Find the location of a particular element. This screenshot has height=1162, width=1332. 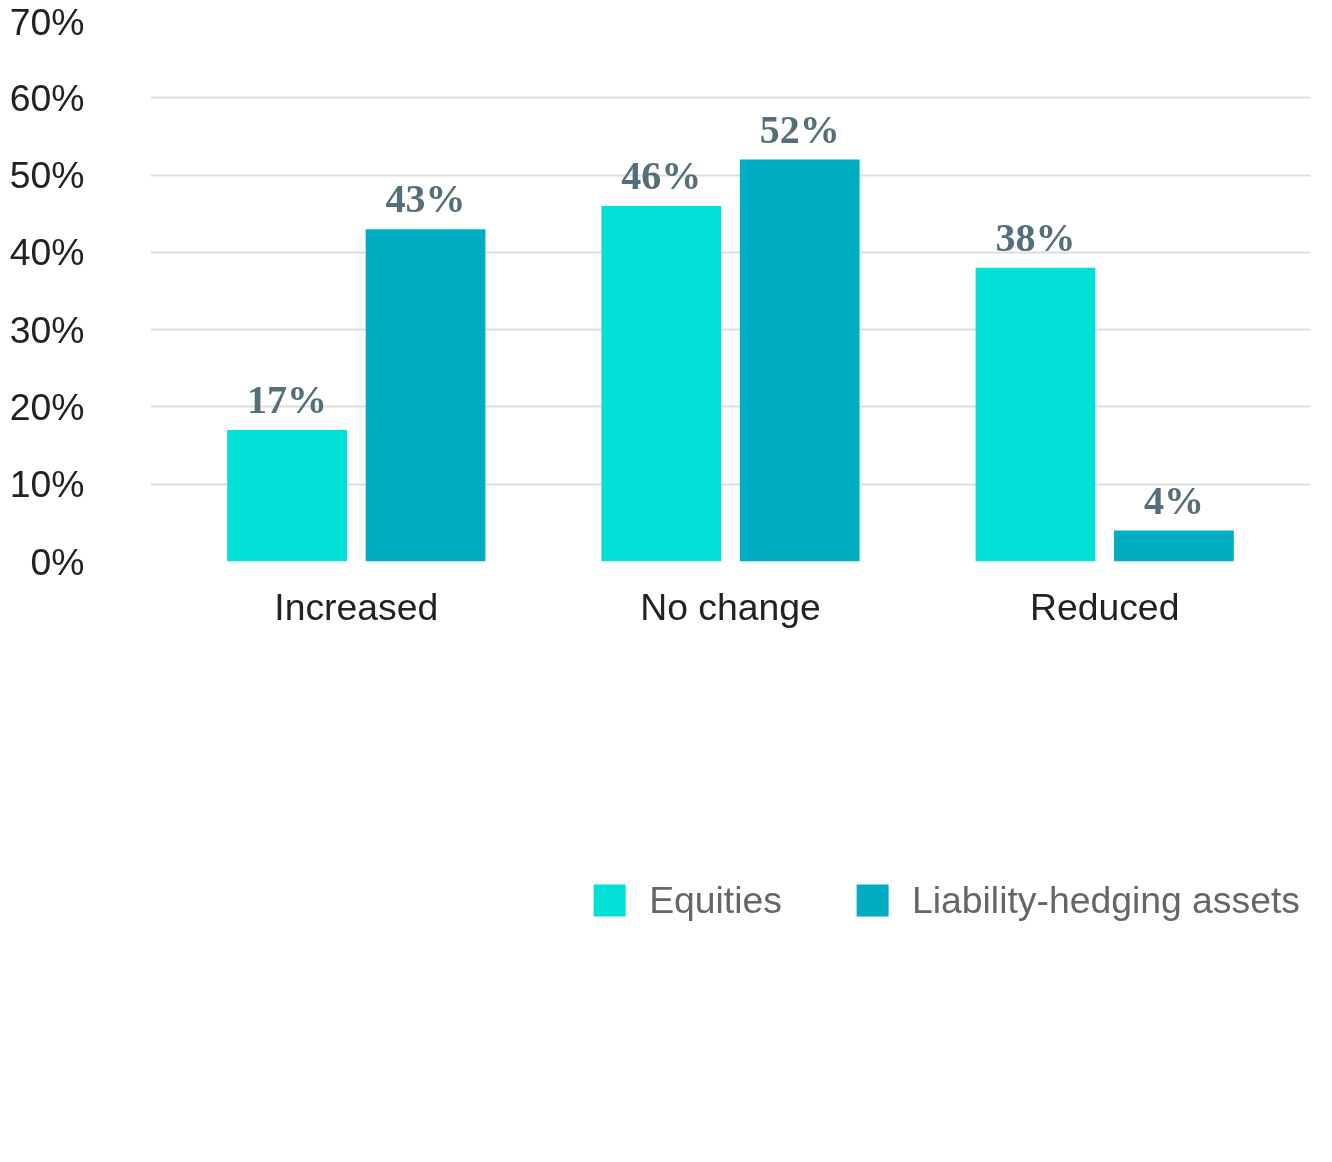

x-tick-label: No change is located at coordinates (730, 606).